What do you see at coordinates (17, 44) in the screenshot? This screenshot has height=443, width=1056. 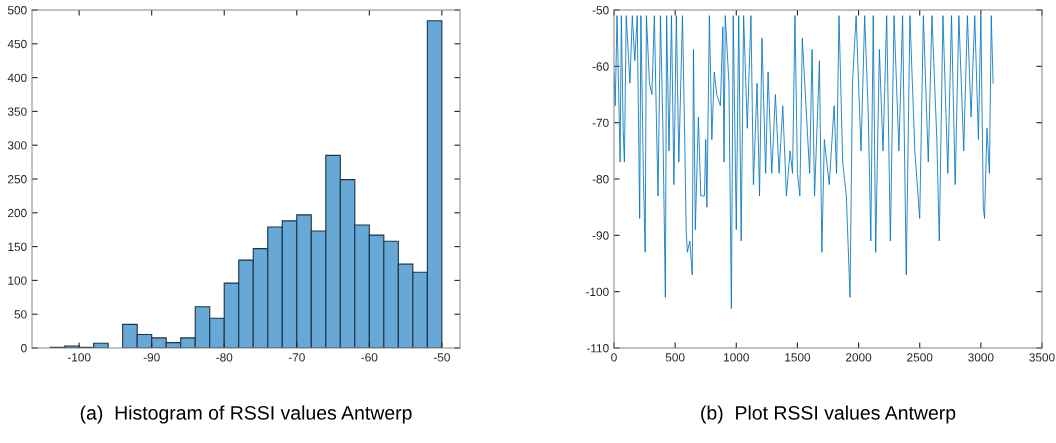 I see `y-tick-label: 450` at bounding box center [17, 44].